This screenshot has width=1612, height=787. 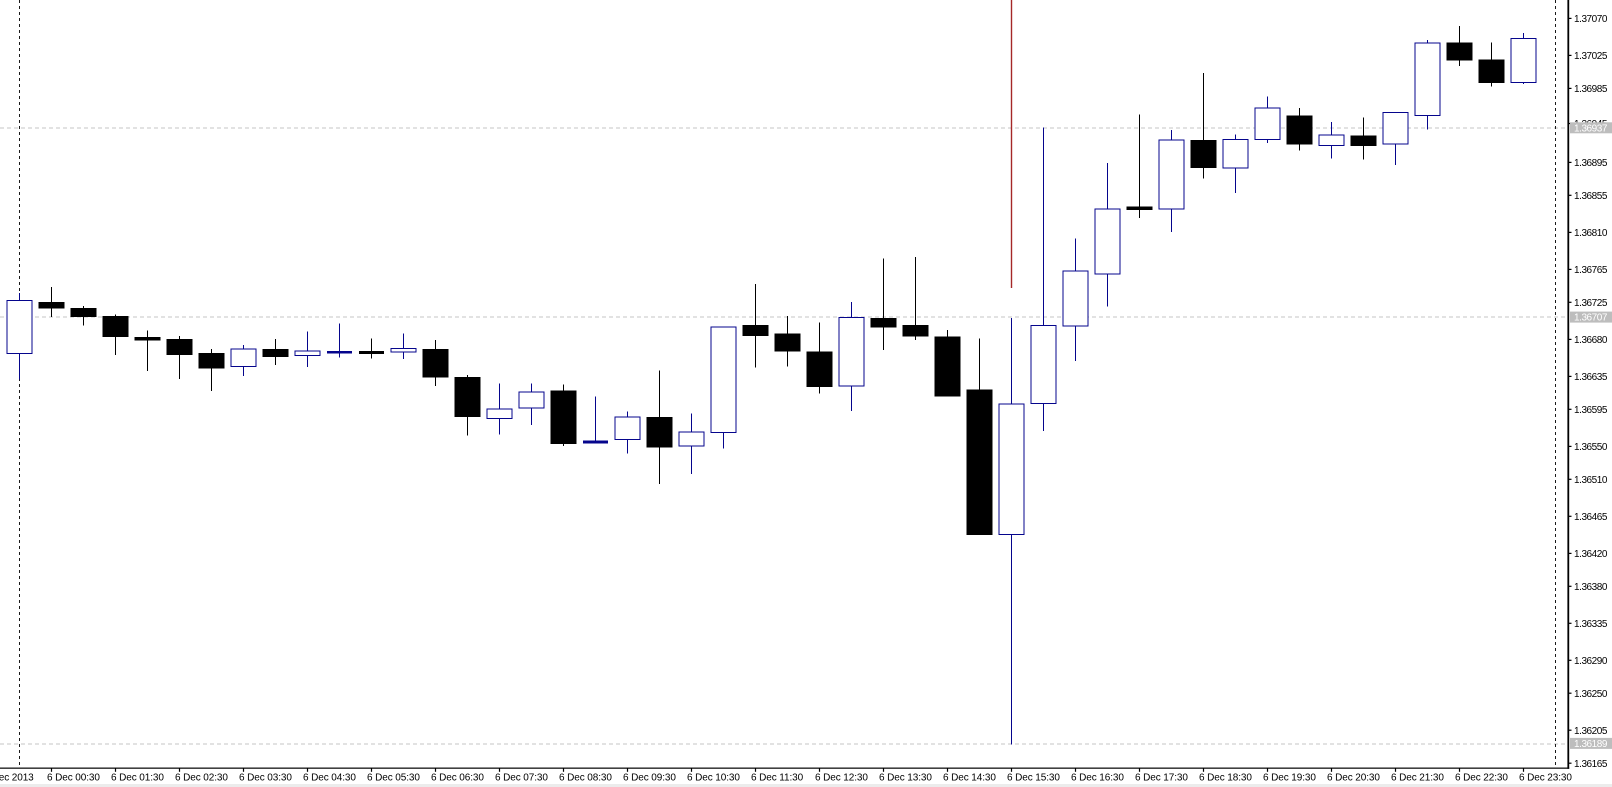 What do you see at coordinates (1591, 447) in the screenshot?
I see `svg-text: 1.36550` at bounding box center [1591, 447].